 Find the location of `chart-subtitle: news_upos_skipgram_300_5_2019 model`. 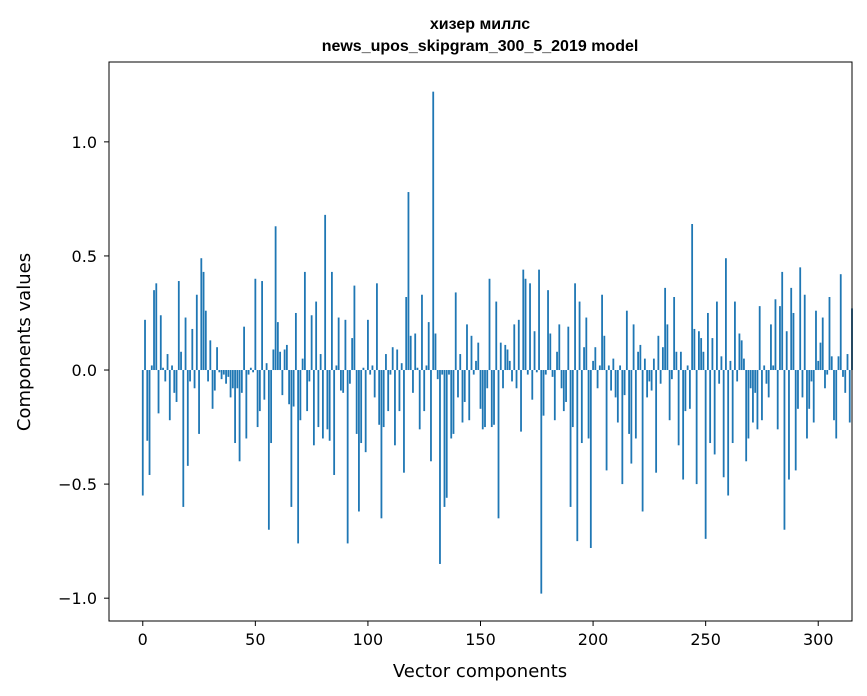

chart-subtitle: news_upos_skipgram_300_5_2019 model is located at coordinates (480, 46).